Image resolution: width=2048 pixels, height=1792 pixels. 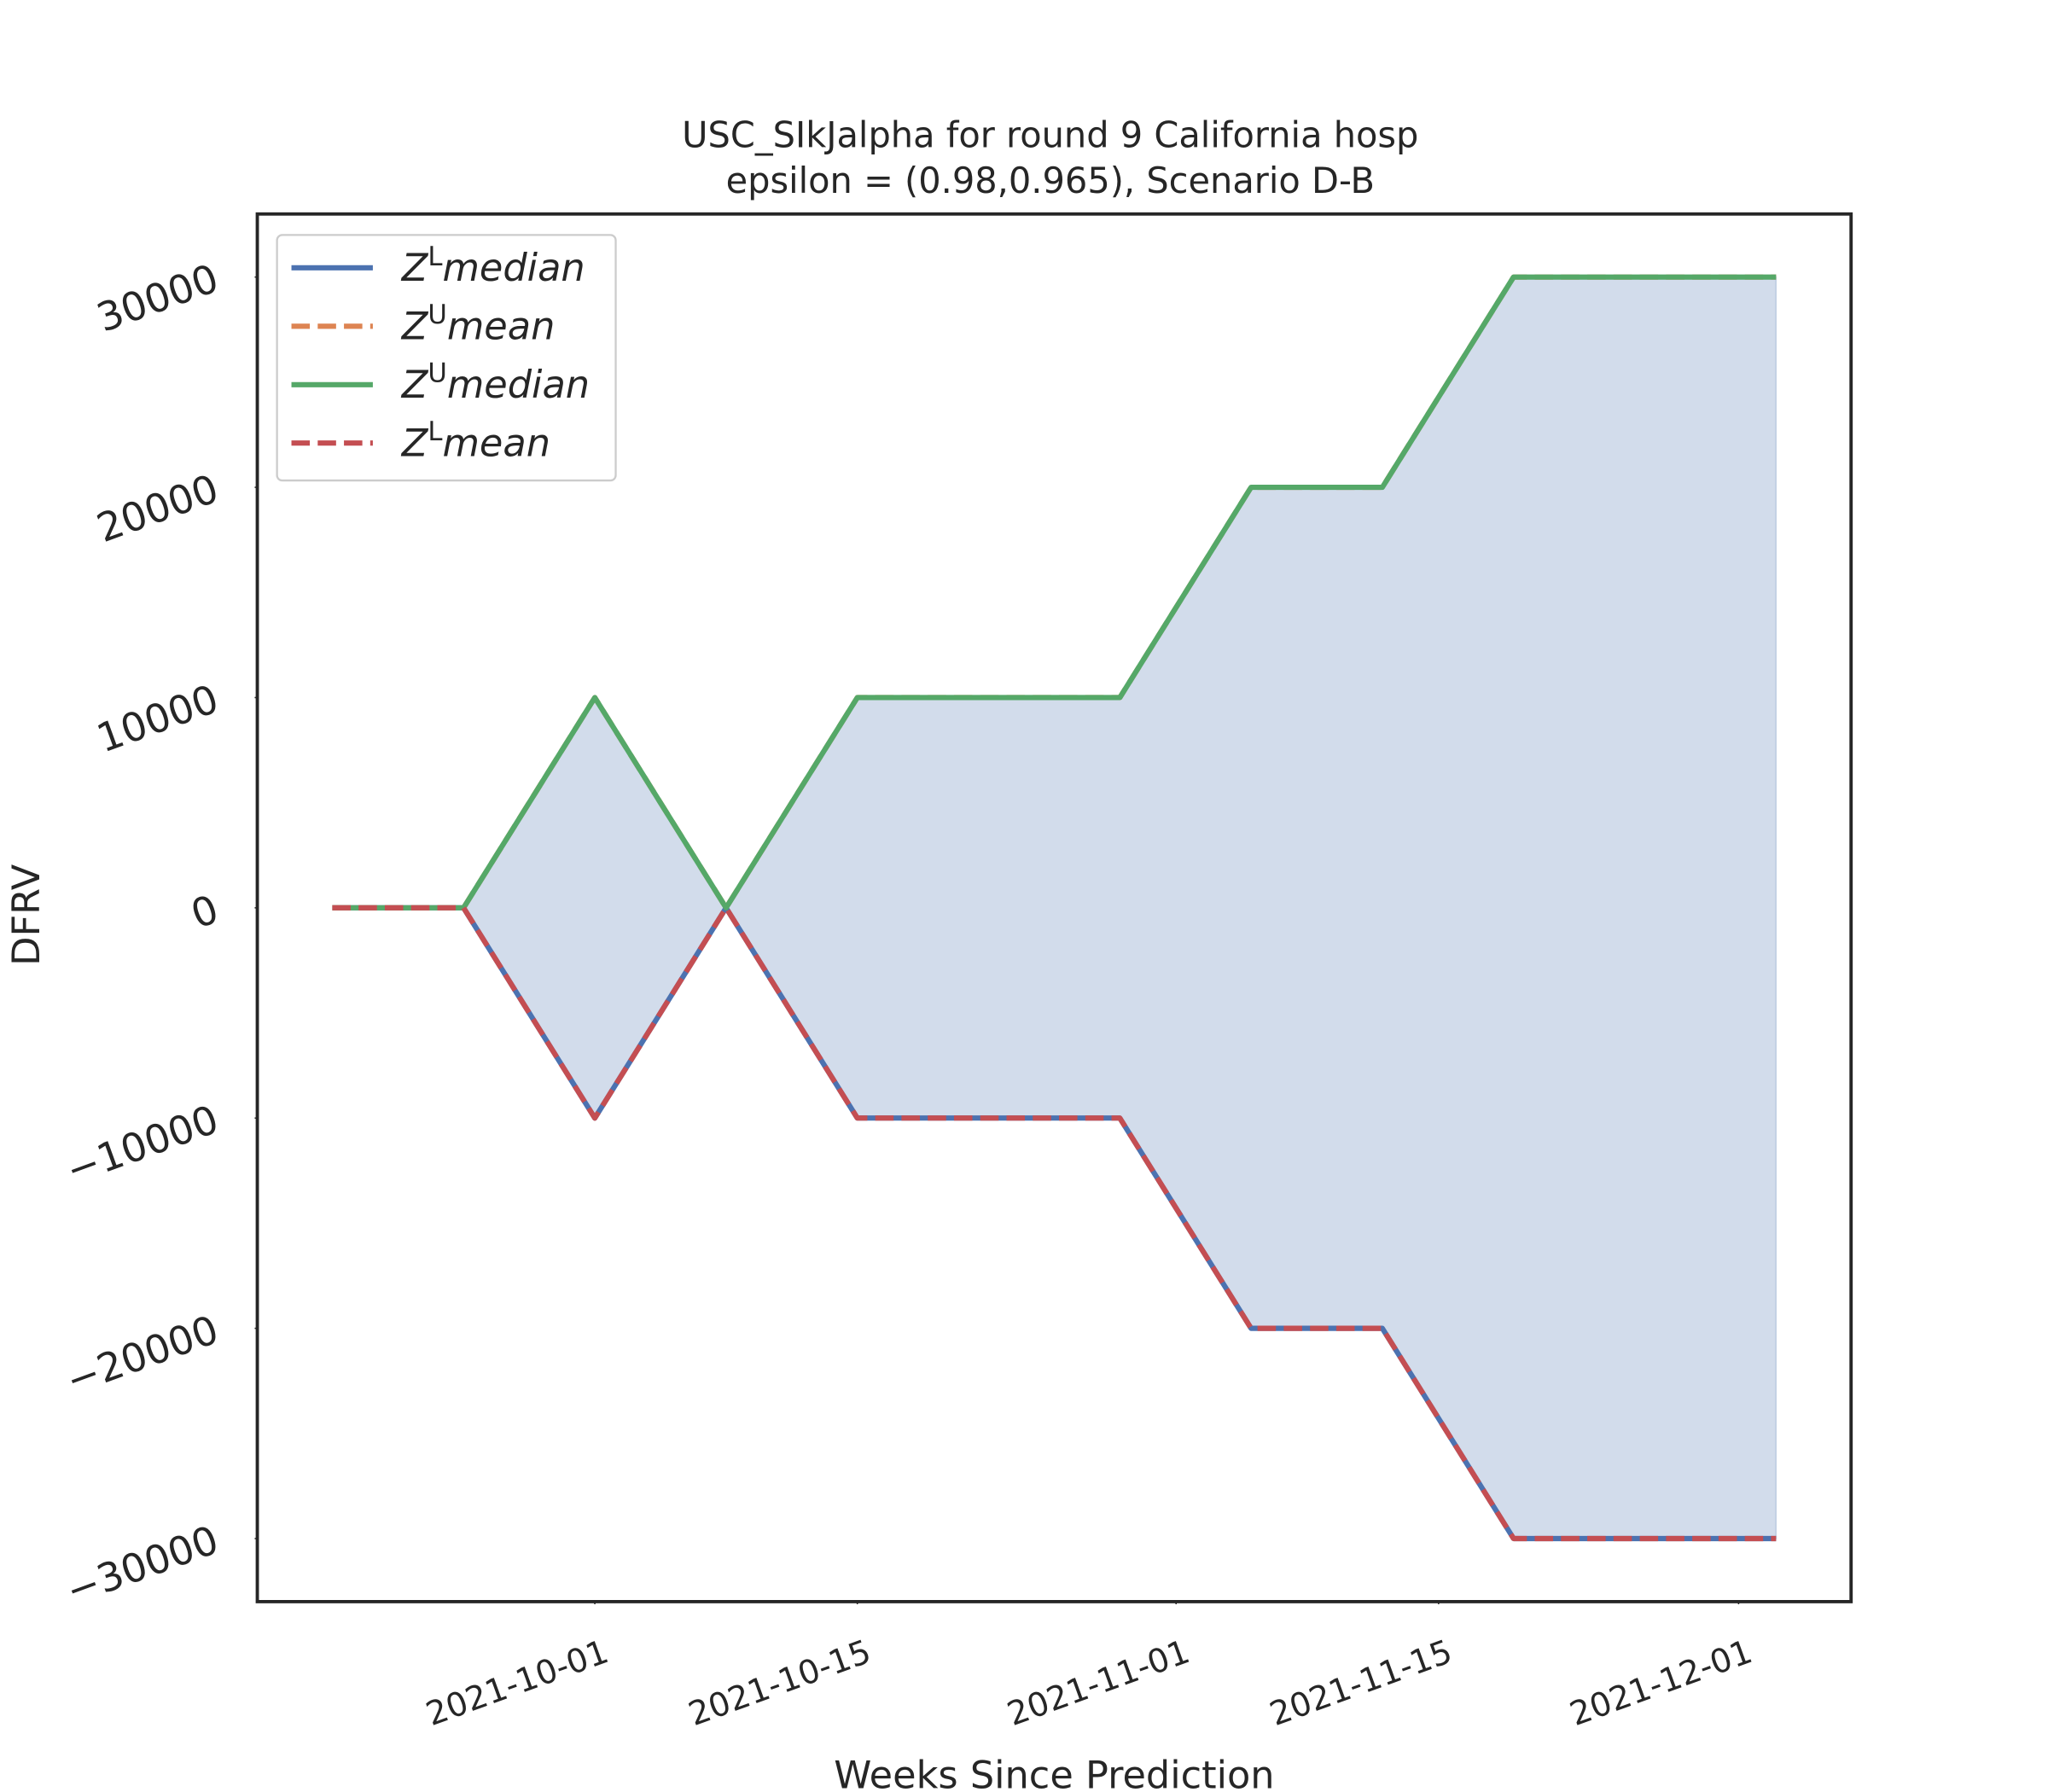 What do you see at coordinates (26, 915) in the screenshot?
I see `y-axis-label: DFRV` at bounding box center [26, 915].